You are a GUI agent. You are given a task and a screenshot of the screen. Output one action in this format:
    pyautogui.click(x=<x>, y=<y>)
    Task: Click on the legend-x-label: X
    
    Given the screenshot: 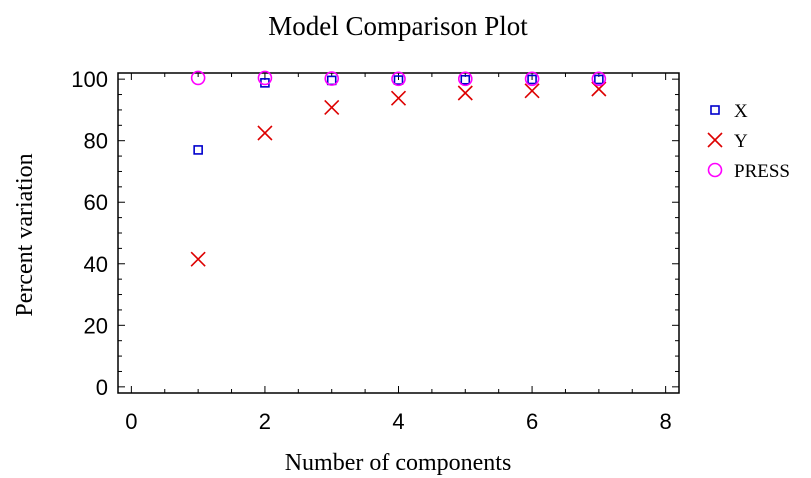 What is the action you would take?
    pyautogui.click(x=741, y=111)
    